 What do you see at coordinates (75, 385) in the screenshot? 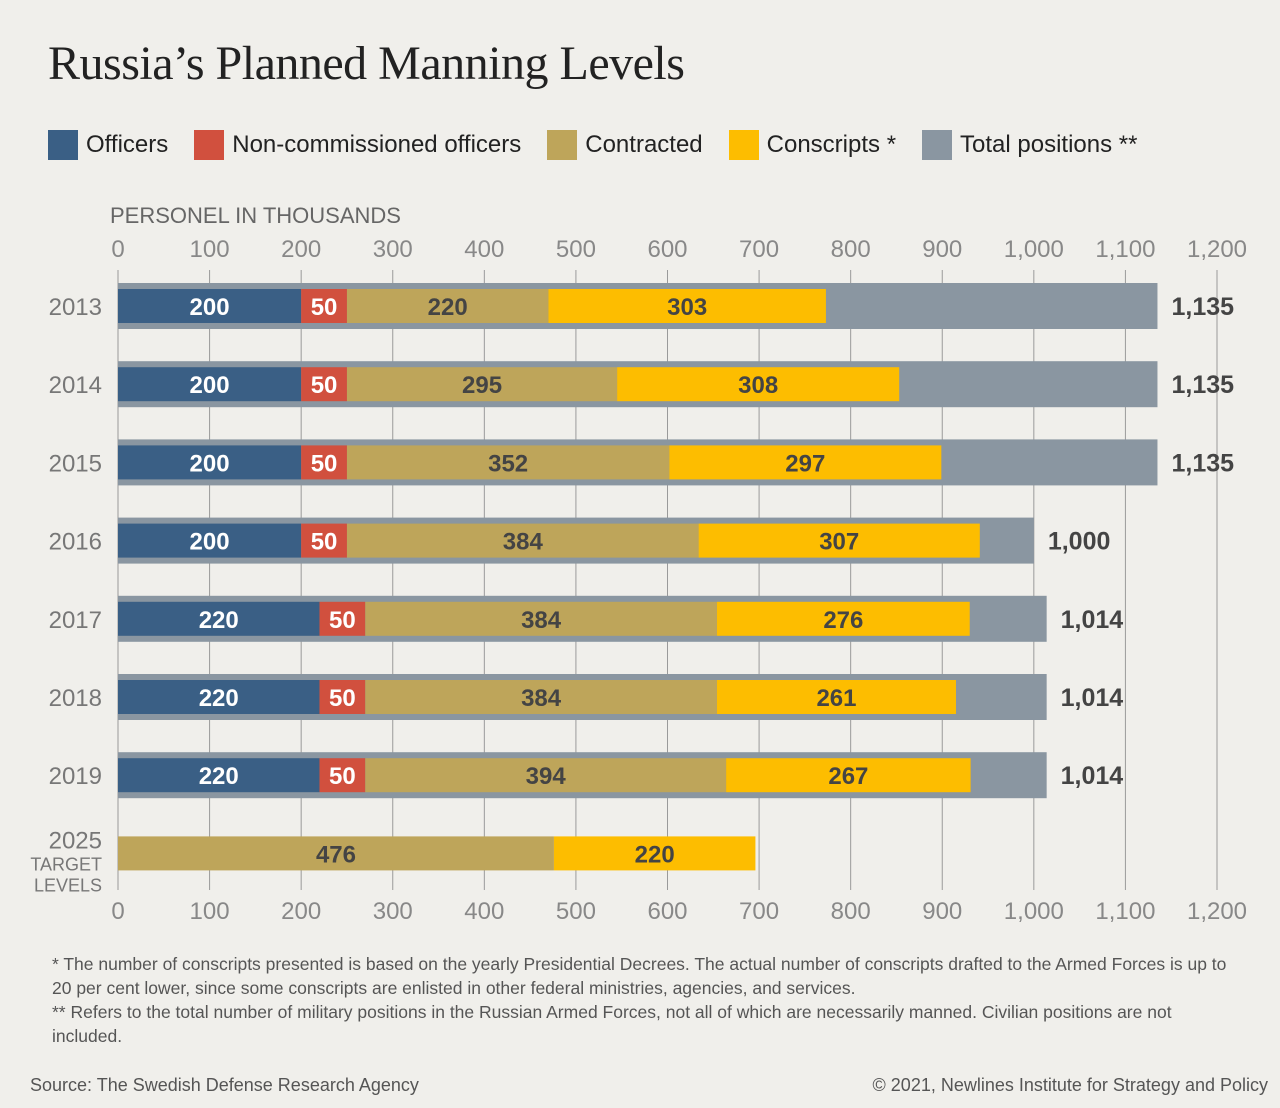
I see `category-label: 2014` at bounding box center [75, 385].